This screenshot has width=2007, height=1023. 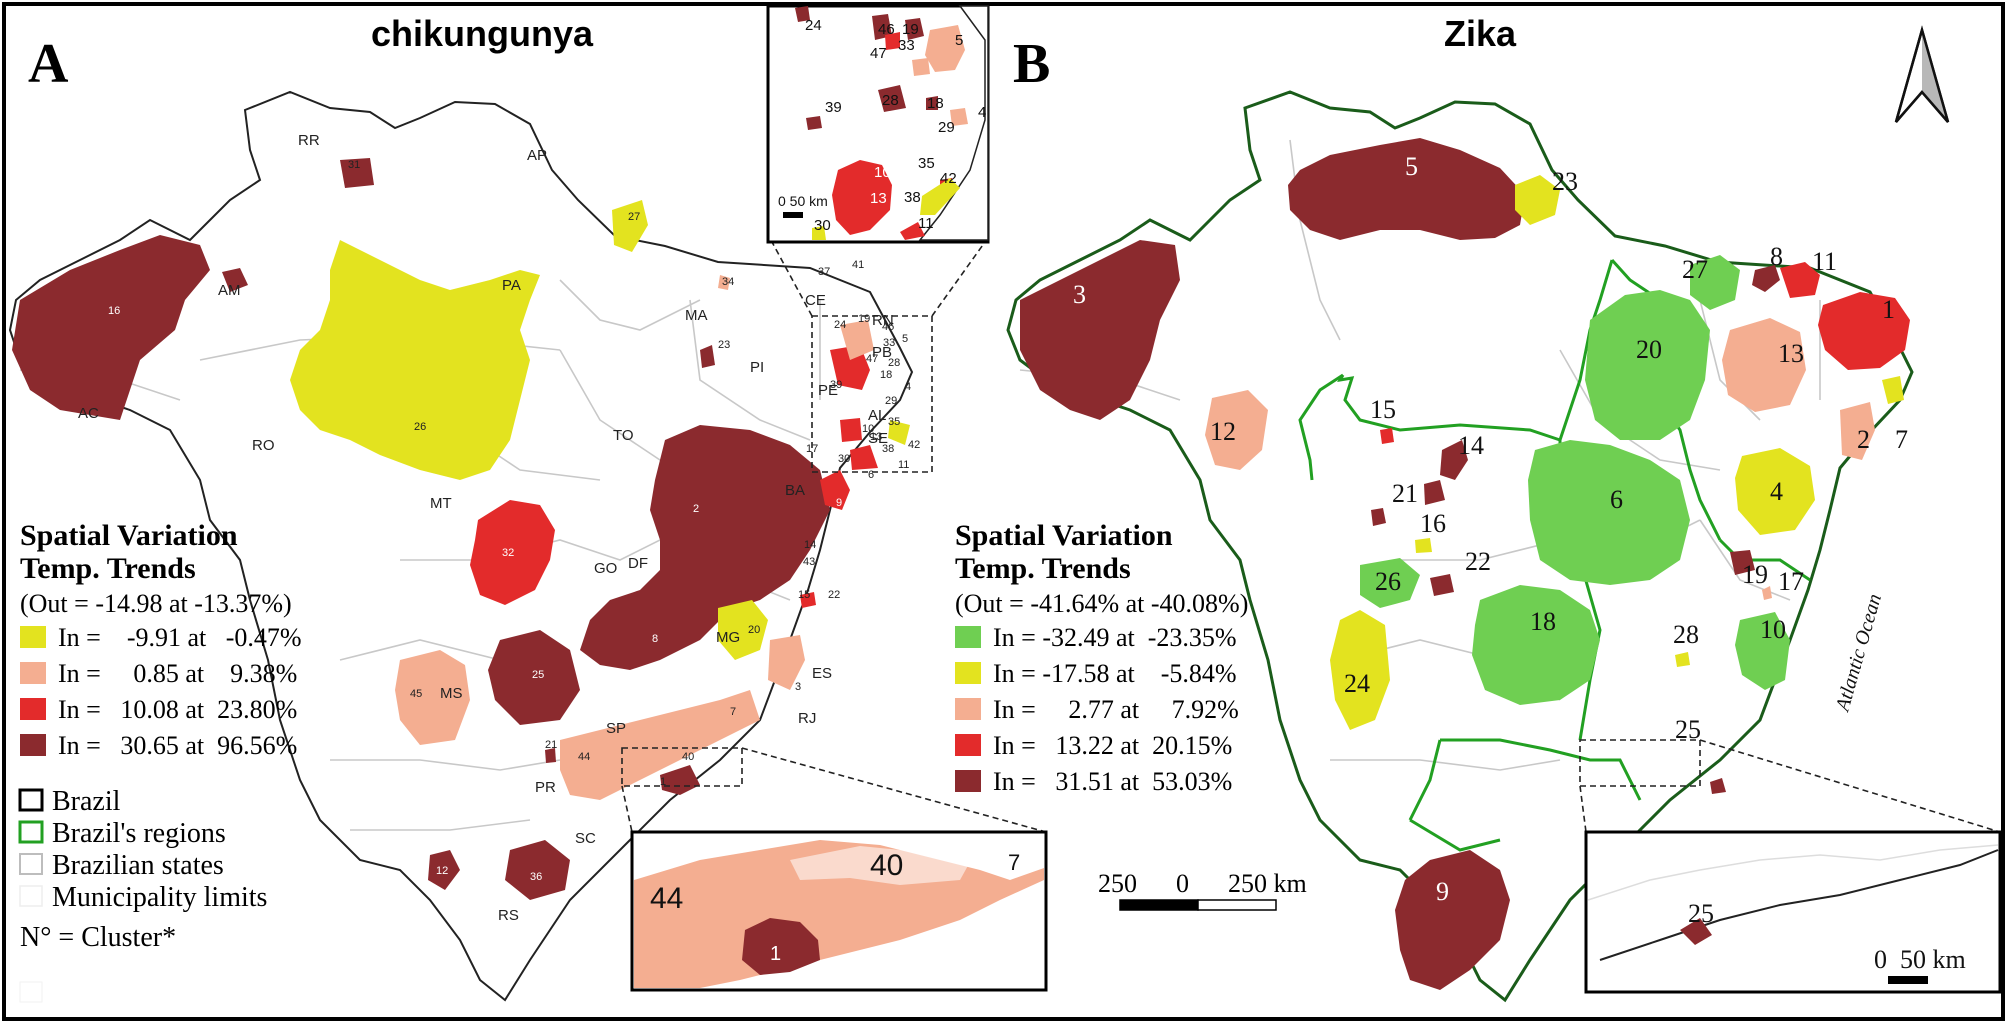 What do you see at coordinates (159, 897) in the screenshot?
I see `legend-municipality-label: Municipality limits` at bounding box center [159, 897].